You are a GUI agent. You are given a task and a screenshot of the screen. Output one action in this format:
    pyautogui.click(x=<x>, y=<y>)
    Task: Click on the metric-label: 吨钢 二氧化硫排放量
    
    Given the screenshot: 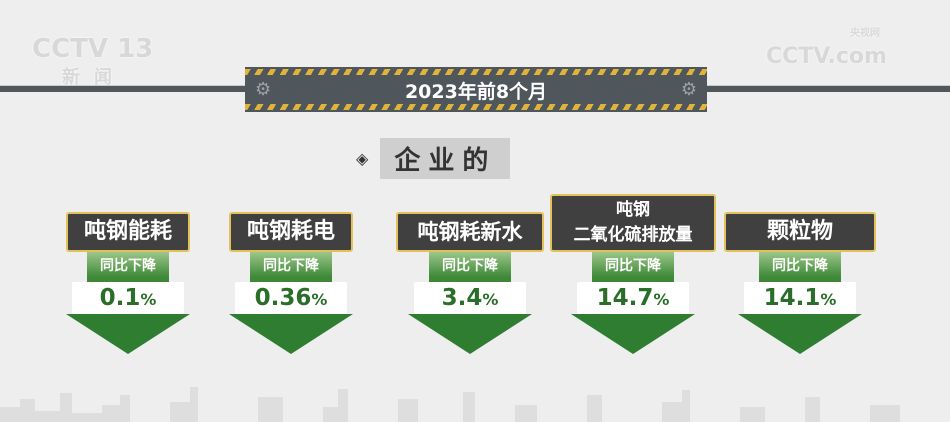 What is the action you would take?
    pyautogui.click(x=633, y=223)
    